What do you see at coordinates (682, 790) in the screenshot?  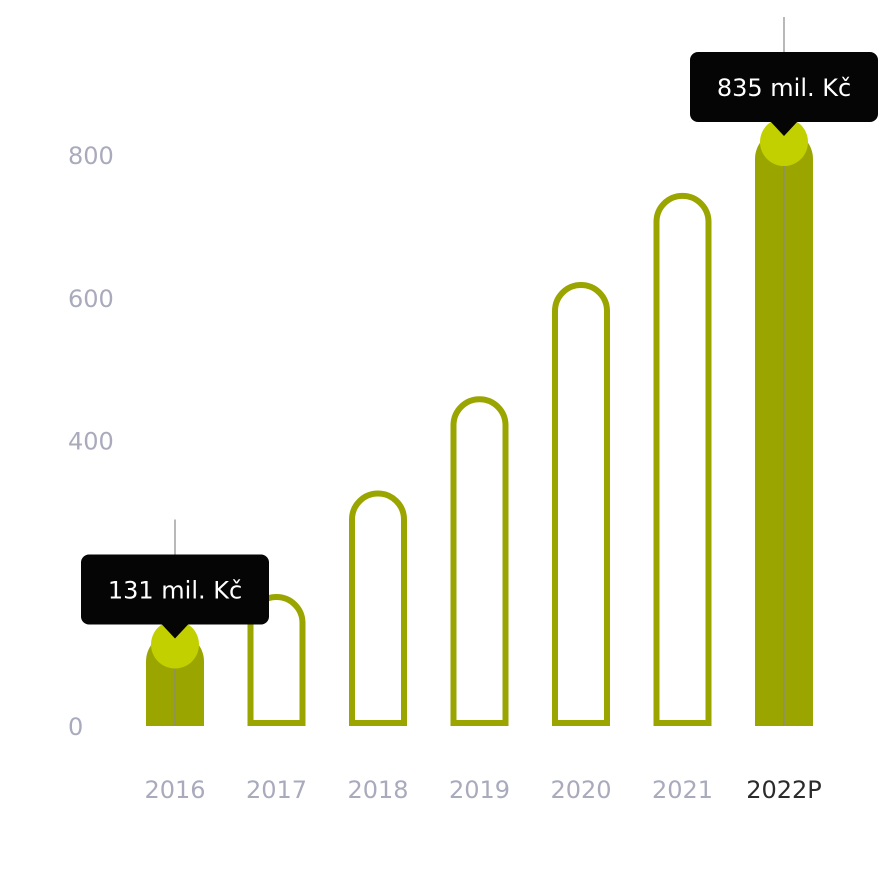 I see `x-tick-label: 2021` at bounding box center [682, 790].